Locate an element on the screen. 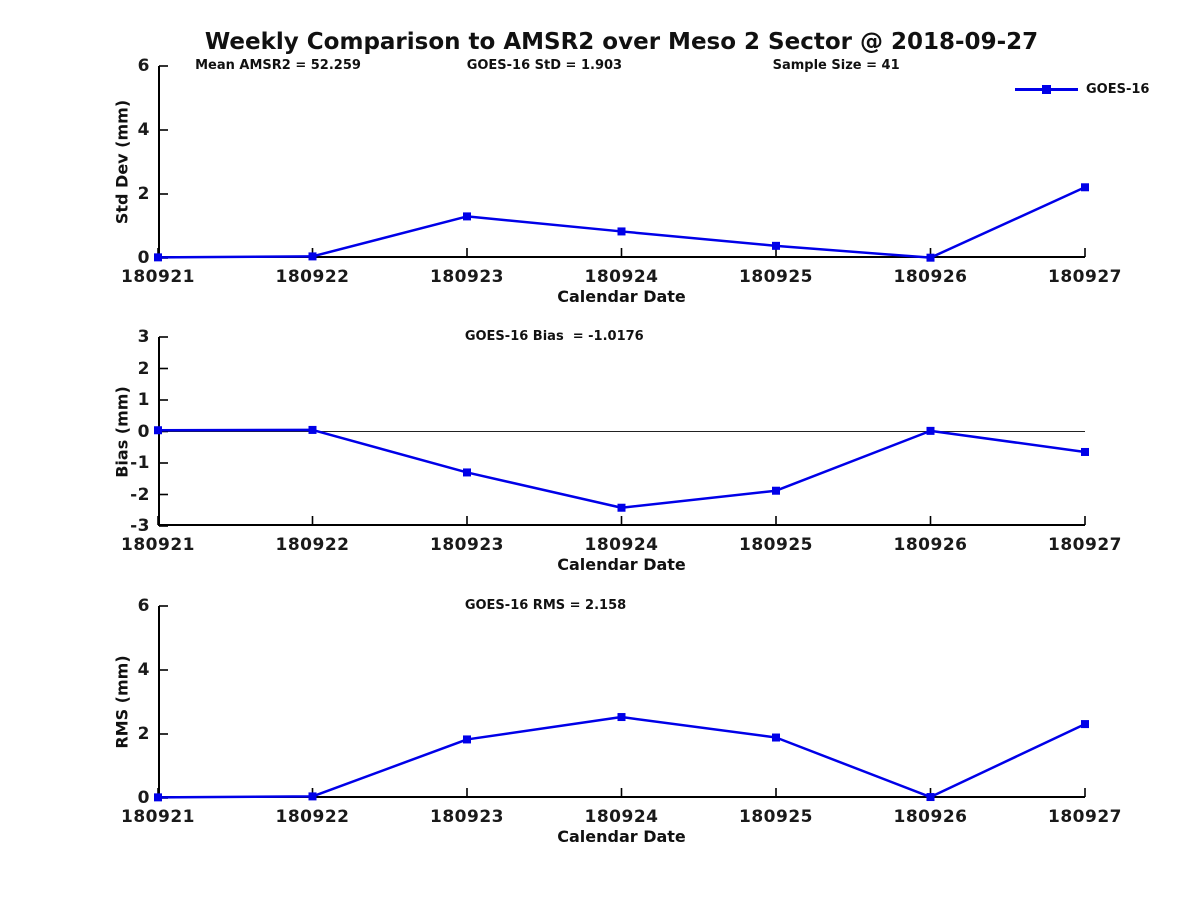  y-tick-label: -3 is located at coordinates (140, 526).